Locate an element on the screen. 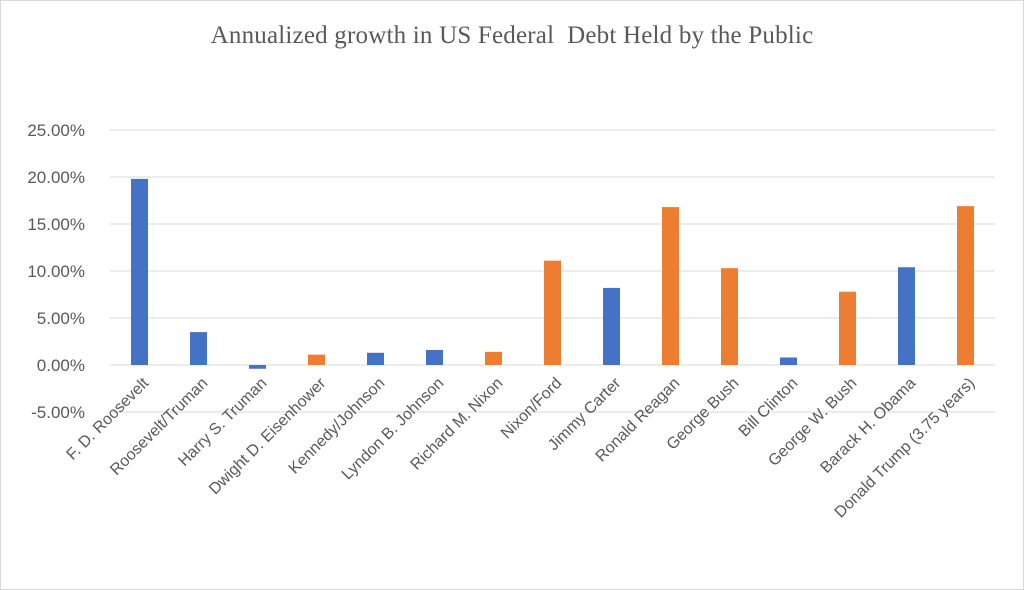  y-tick-label: 5.00% is located at coordinates (61, 318).